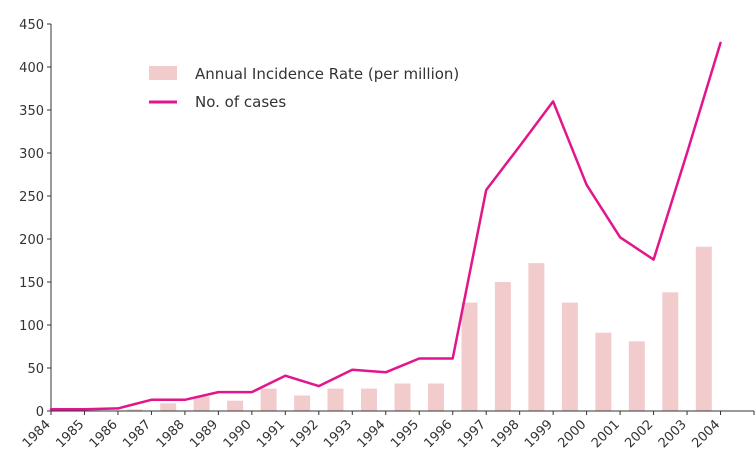  Describe the element at coordinates (539, 434) in the screenshot. I see `x-tick-label-1999: 1999` at that location.